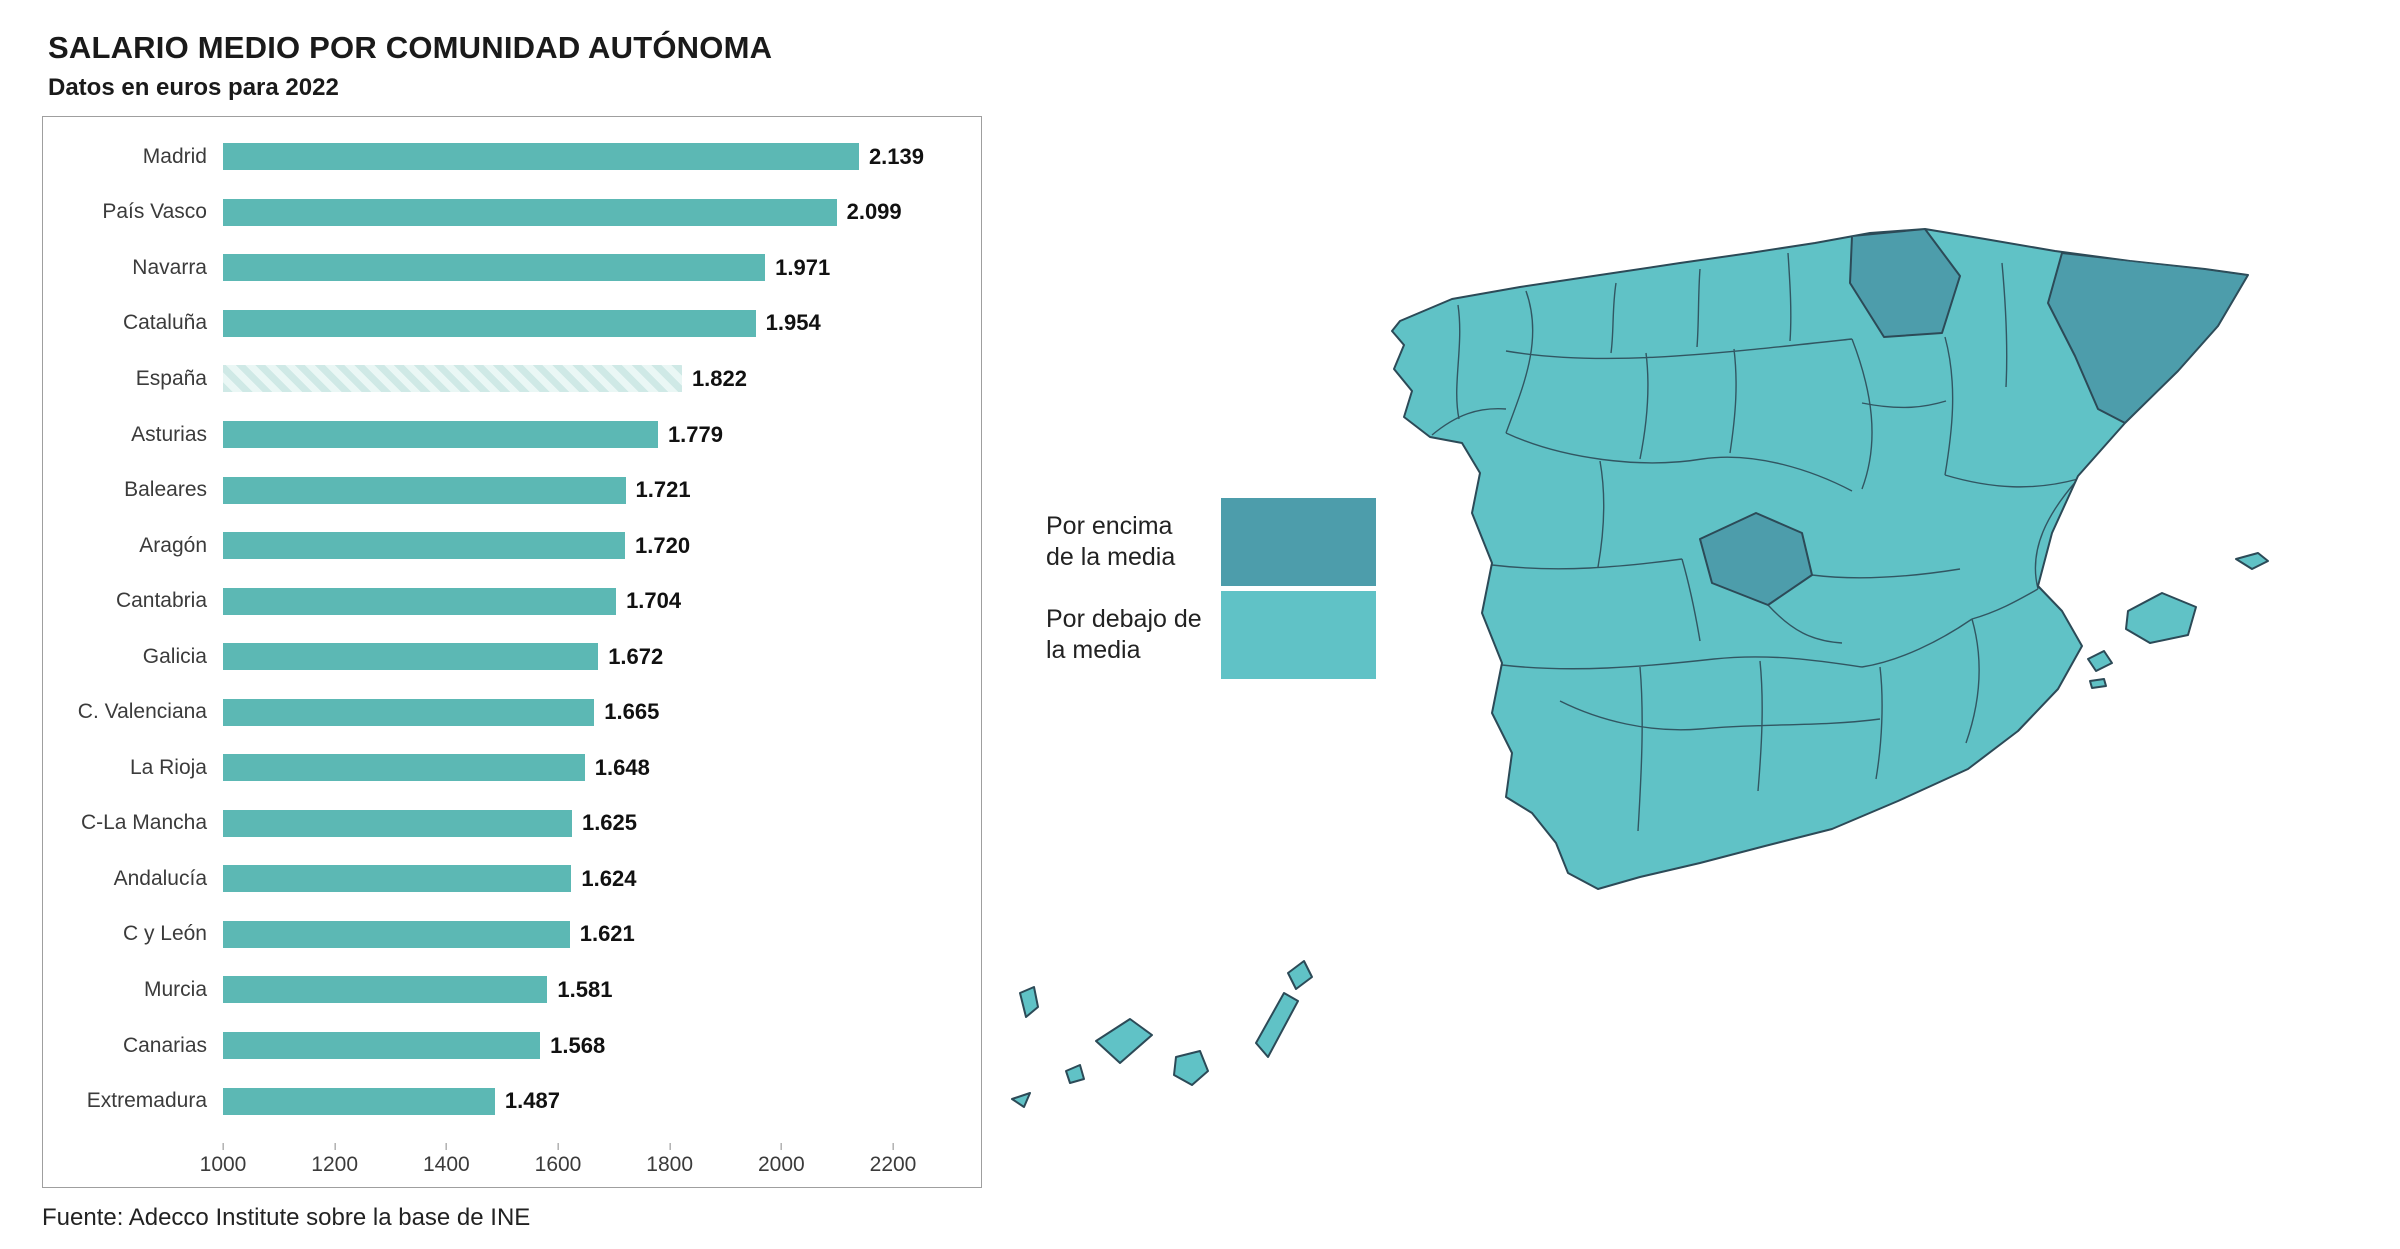 The width and height of the screenshot is (2400, 1249). I want to click on bar-row: Baleares 1.721, so click(514, 490).